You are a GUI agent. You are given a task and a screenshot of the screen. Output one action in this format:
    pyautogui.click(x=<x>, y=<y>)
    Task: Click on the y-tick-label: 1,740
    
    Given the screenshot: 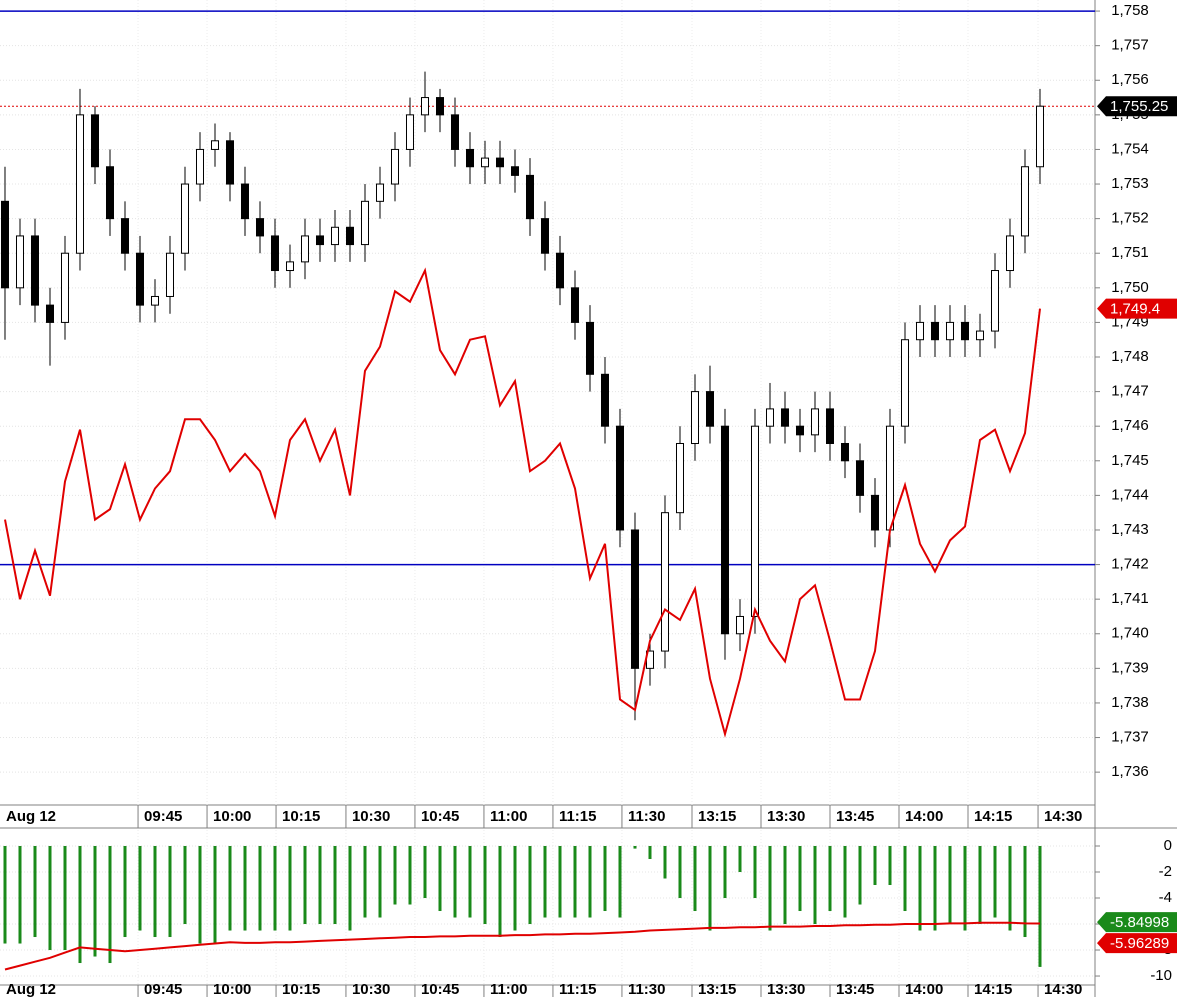 What is the action you would take?
    pyautogui.click(x=1130, y=633)
    